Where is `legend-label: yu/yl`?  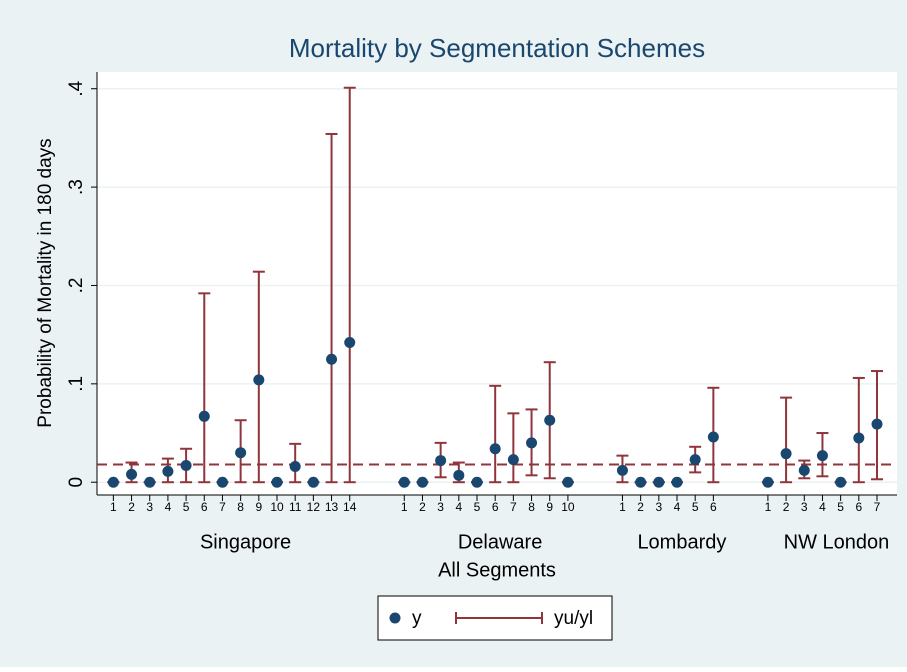
legend-label: yu/yl is located at coordinates (573, 618).